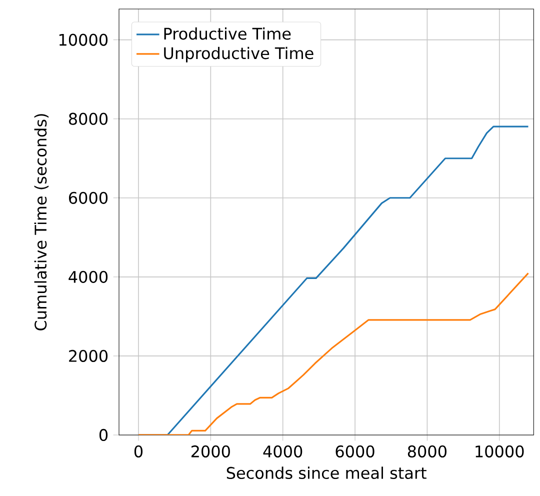 This screenshot has height=496, width=540. What do you see at coordinates (239, 54) in the screenshot?
I see `legend-label: Unproductive Time` at bounding box center [239, 54].